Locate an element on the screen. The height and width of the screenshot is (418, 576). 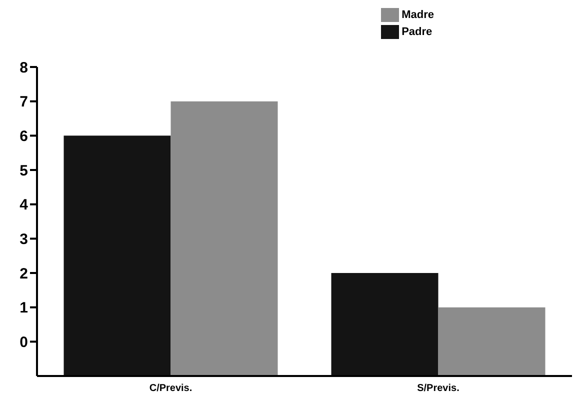
legend-label: Padre is located at coordinates (417, 32).